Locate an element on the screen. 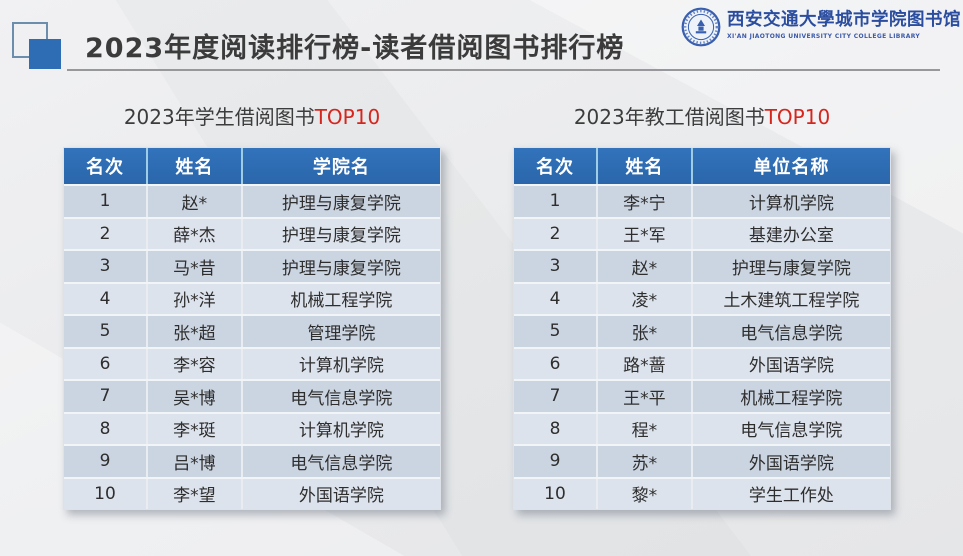 The width and height of the screenshot is (963, 556). table-cell-org: 机械工程学院 is located at coordinates (340, 298).